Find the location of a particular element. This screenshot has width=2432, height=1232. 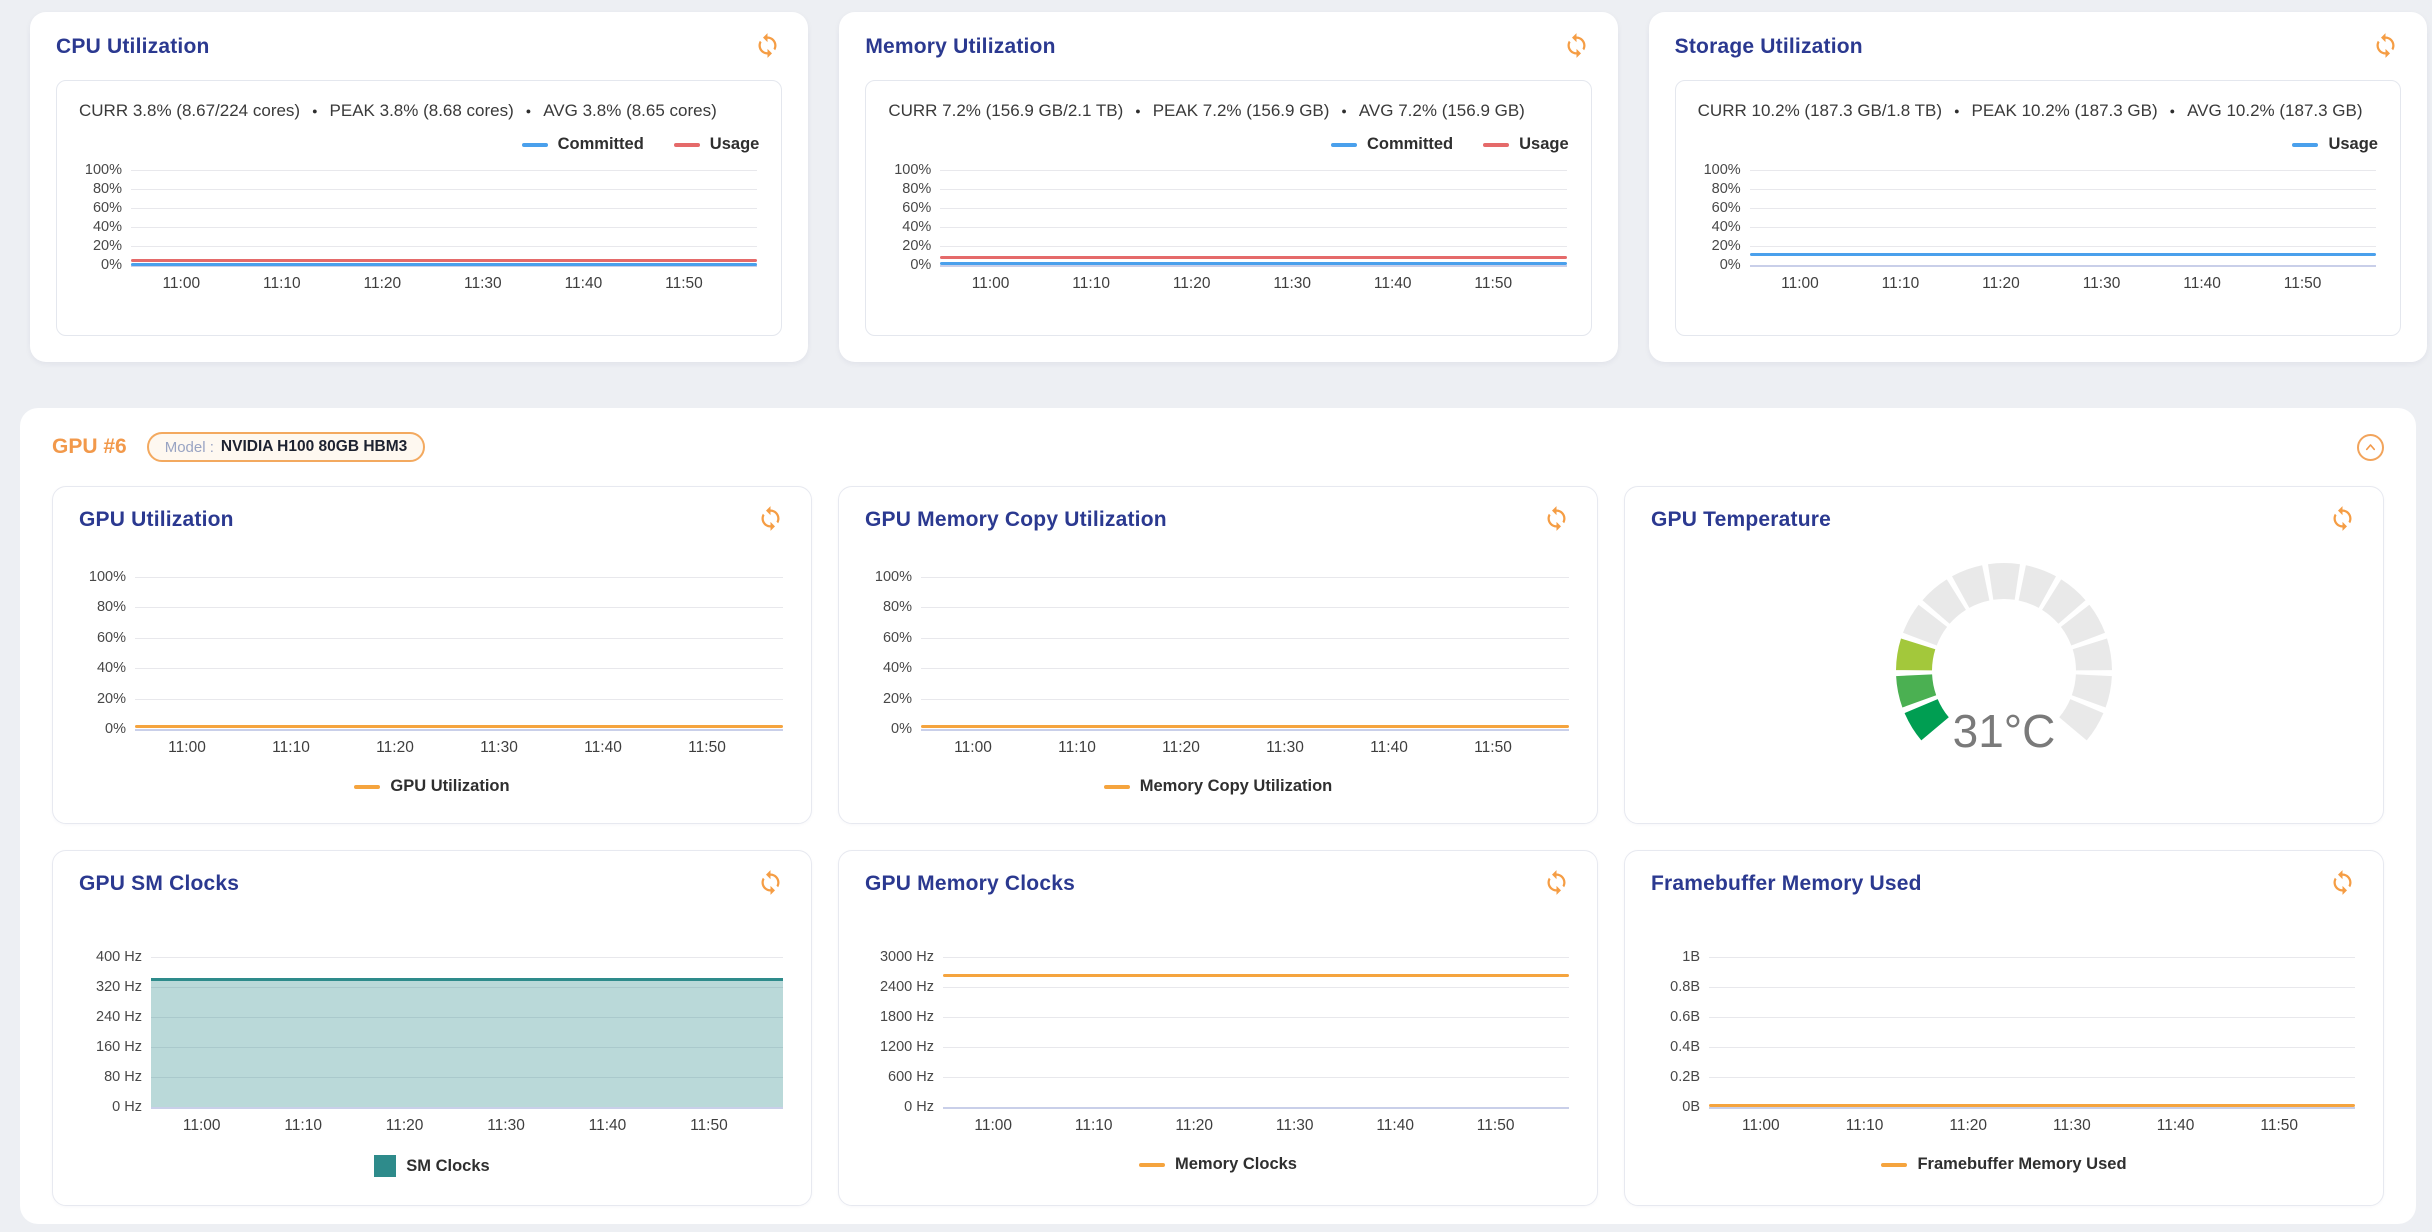

chart-legend: SM Clocks is located at coordinates (432, 1166).